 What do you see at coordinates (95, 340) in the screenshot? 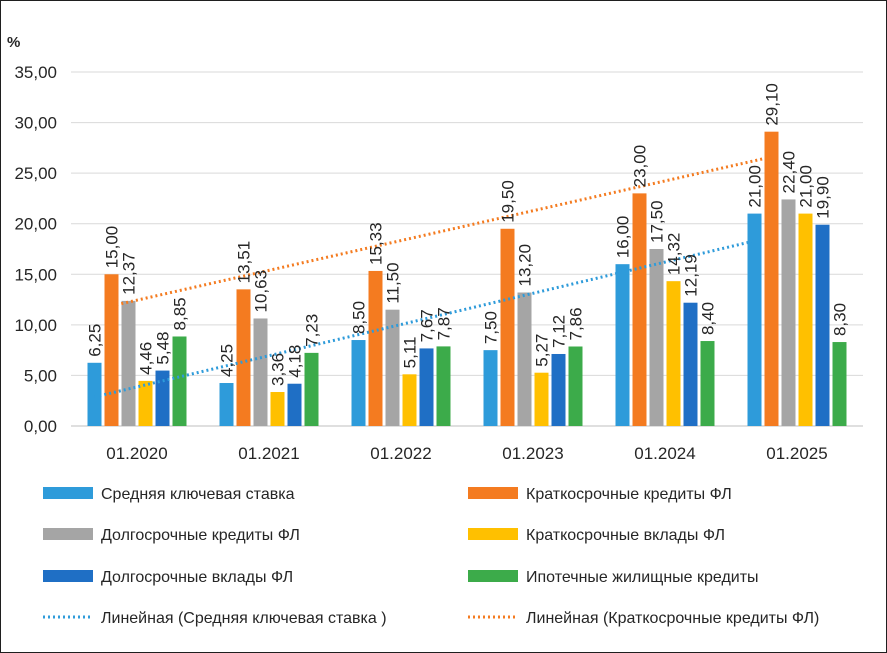
I see `data-label: 6,25` at bounding box center [95, 340].